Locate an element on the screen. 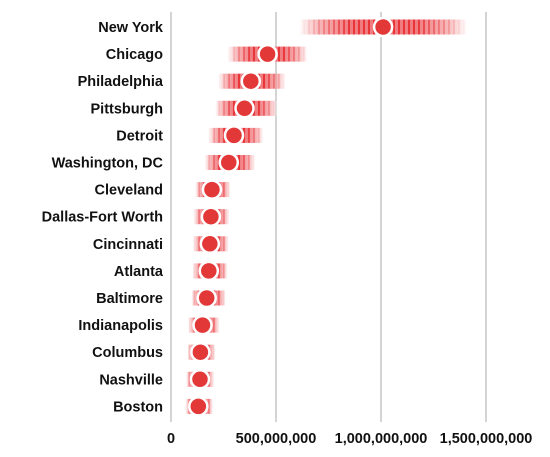  value-dot-columbus is located at coordinates (200, 352).